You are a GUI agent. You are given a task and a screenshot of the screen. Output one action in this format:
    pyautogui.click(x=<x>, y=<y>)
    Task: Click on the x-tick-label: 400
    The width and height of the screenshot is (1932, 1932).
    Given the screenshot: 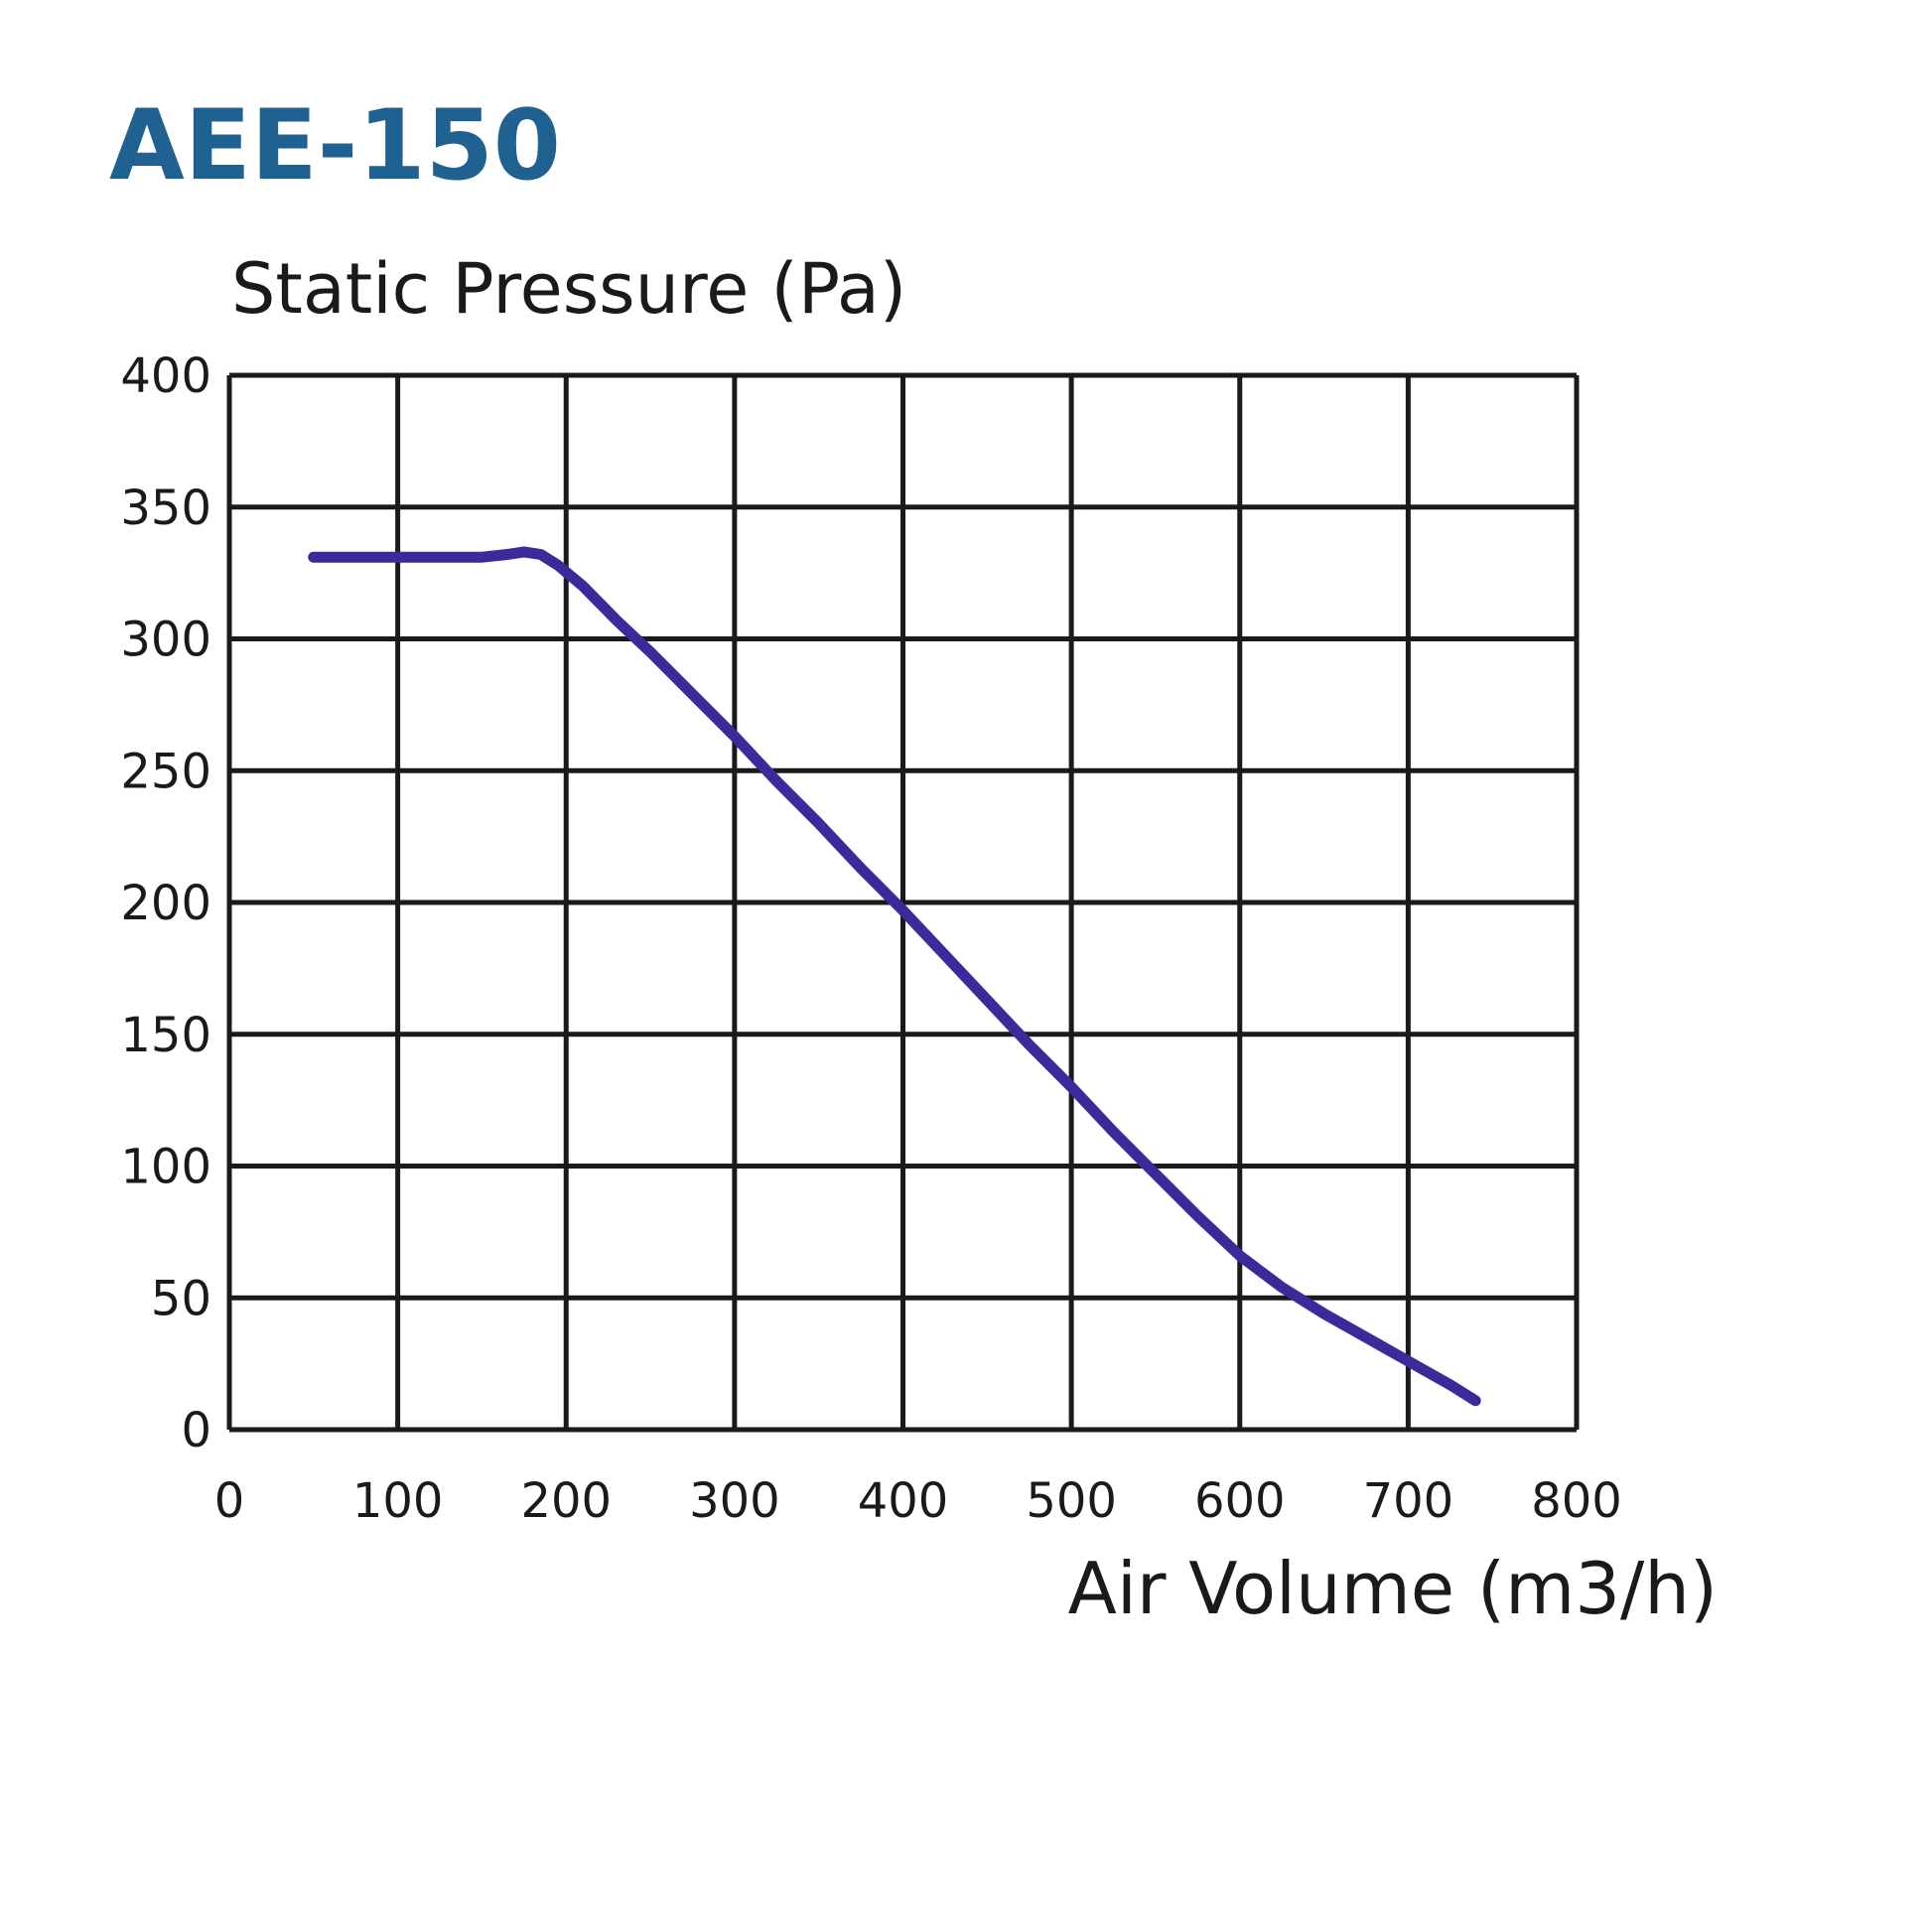 What is the action you would take?
    pyautogui.click(x=903, y=1501)
    